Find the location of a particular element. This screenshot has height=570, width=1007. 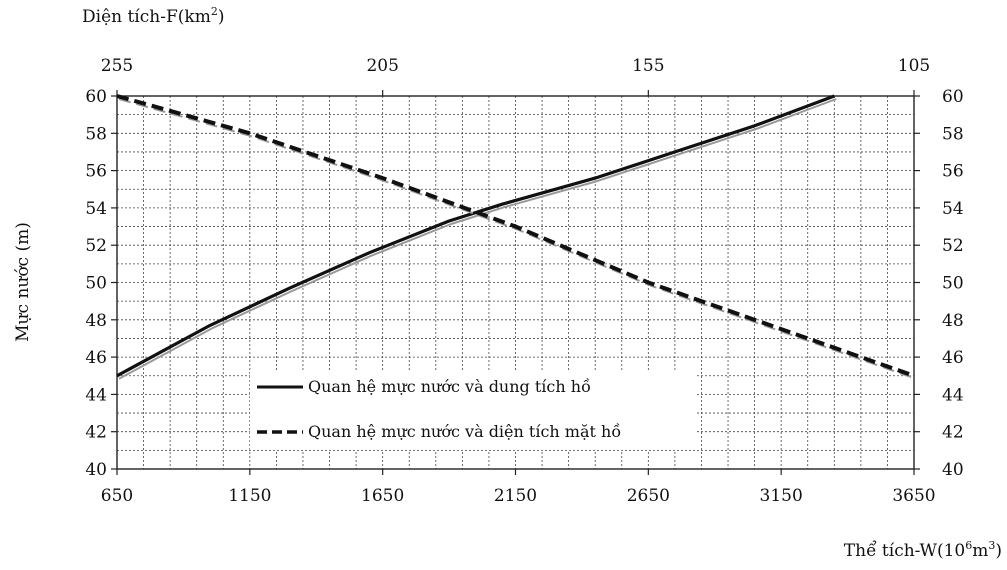

y-tick-label: 52 is located at coordinates (96, 246).